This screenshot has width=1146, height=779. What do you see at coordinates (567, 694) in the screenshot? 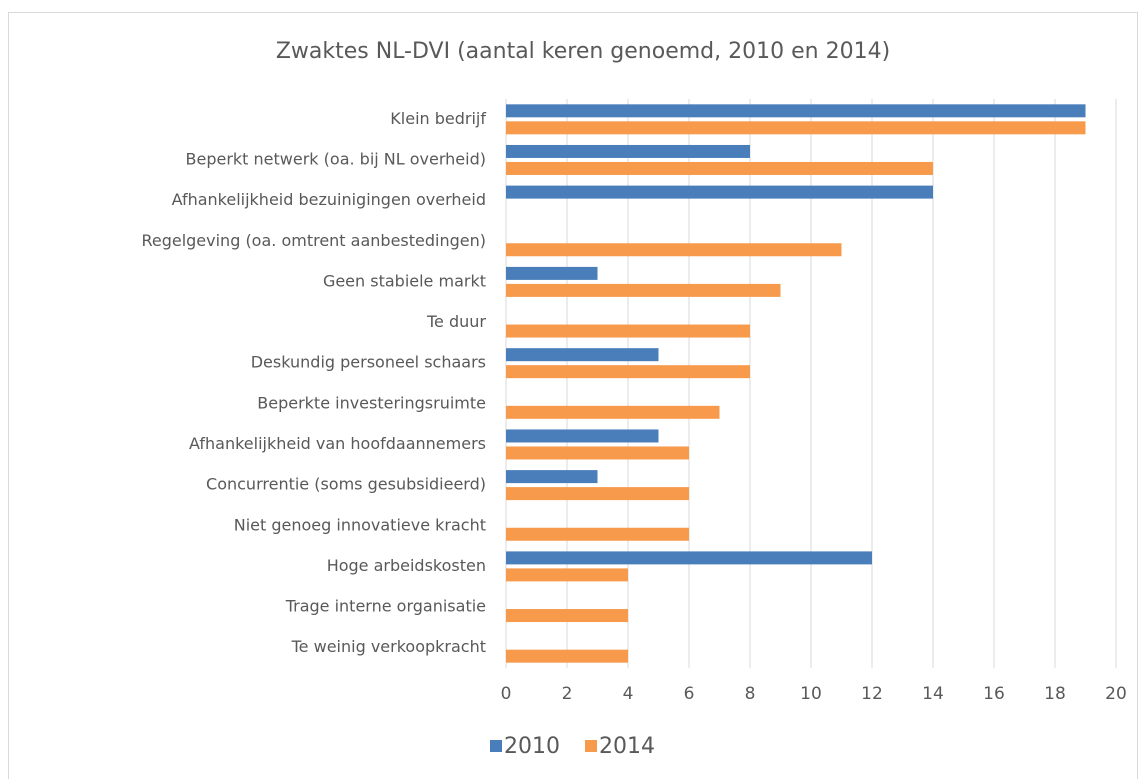
I see `x-tick-label: 2` at bounding box center [567, 694].